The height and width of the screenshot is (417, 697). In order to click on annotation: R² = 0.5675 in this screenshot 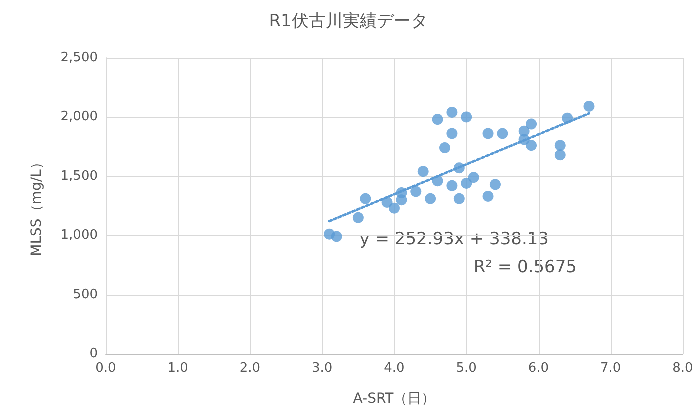, I will do `click(526, 268)`.